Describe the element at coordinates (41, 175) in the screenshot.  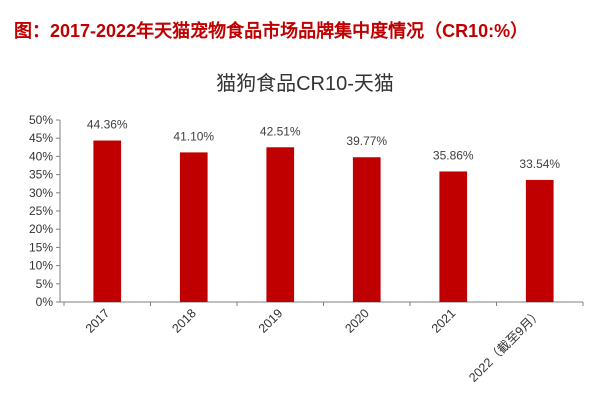
I see `y-tick-label: 35%` at that location.